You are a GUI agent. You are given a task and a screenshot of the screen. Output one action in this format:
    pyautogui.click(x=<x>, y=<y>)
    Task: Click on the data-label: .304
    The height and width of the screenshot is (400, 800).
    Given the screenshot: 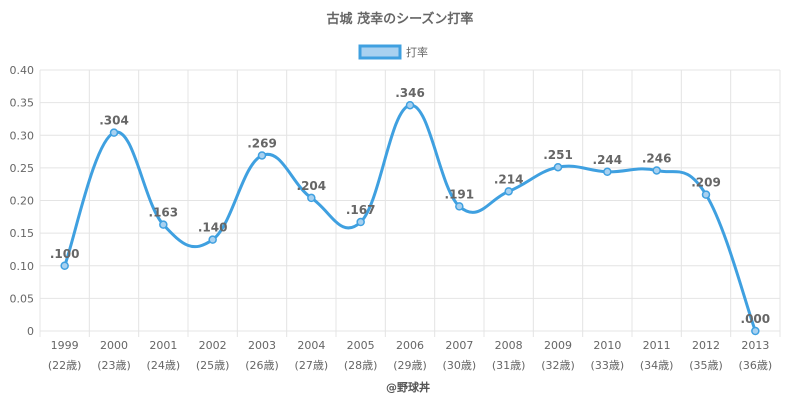 What is the action you would take?
    pyautogui.click(x=114, y=121)
    